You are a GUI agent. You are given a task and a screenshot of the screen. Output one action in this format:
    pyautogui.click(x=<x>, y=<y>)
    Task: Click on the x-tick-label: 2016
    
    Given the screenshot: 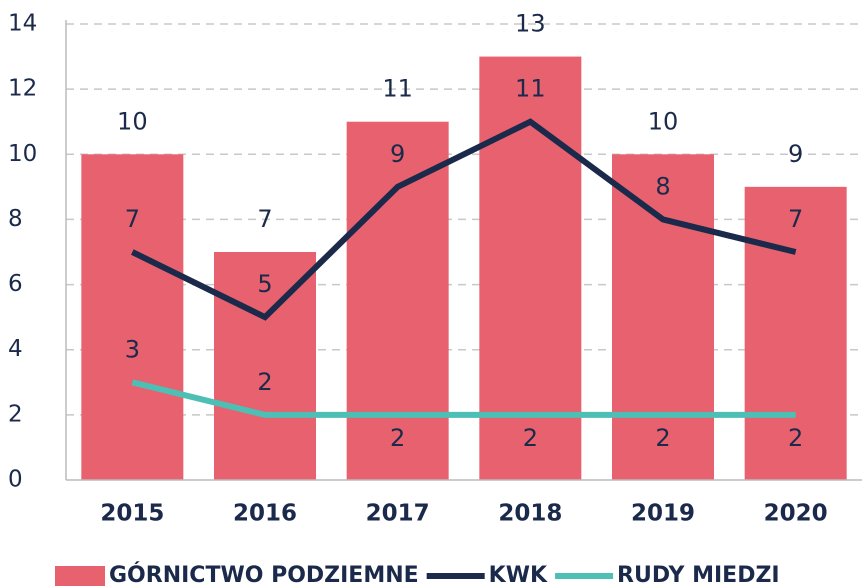 What is the action you would take?
    pyautogui.click(x=265, y=514)
    